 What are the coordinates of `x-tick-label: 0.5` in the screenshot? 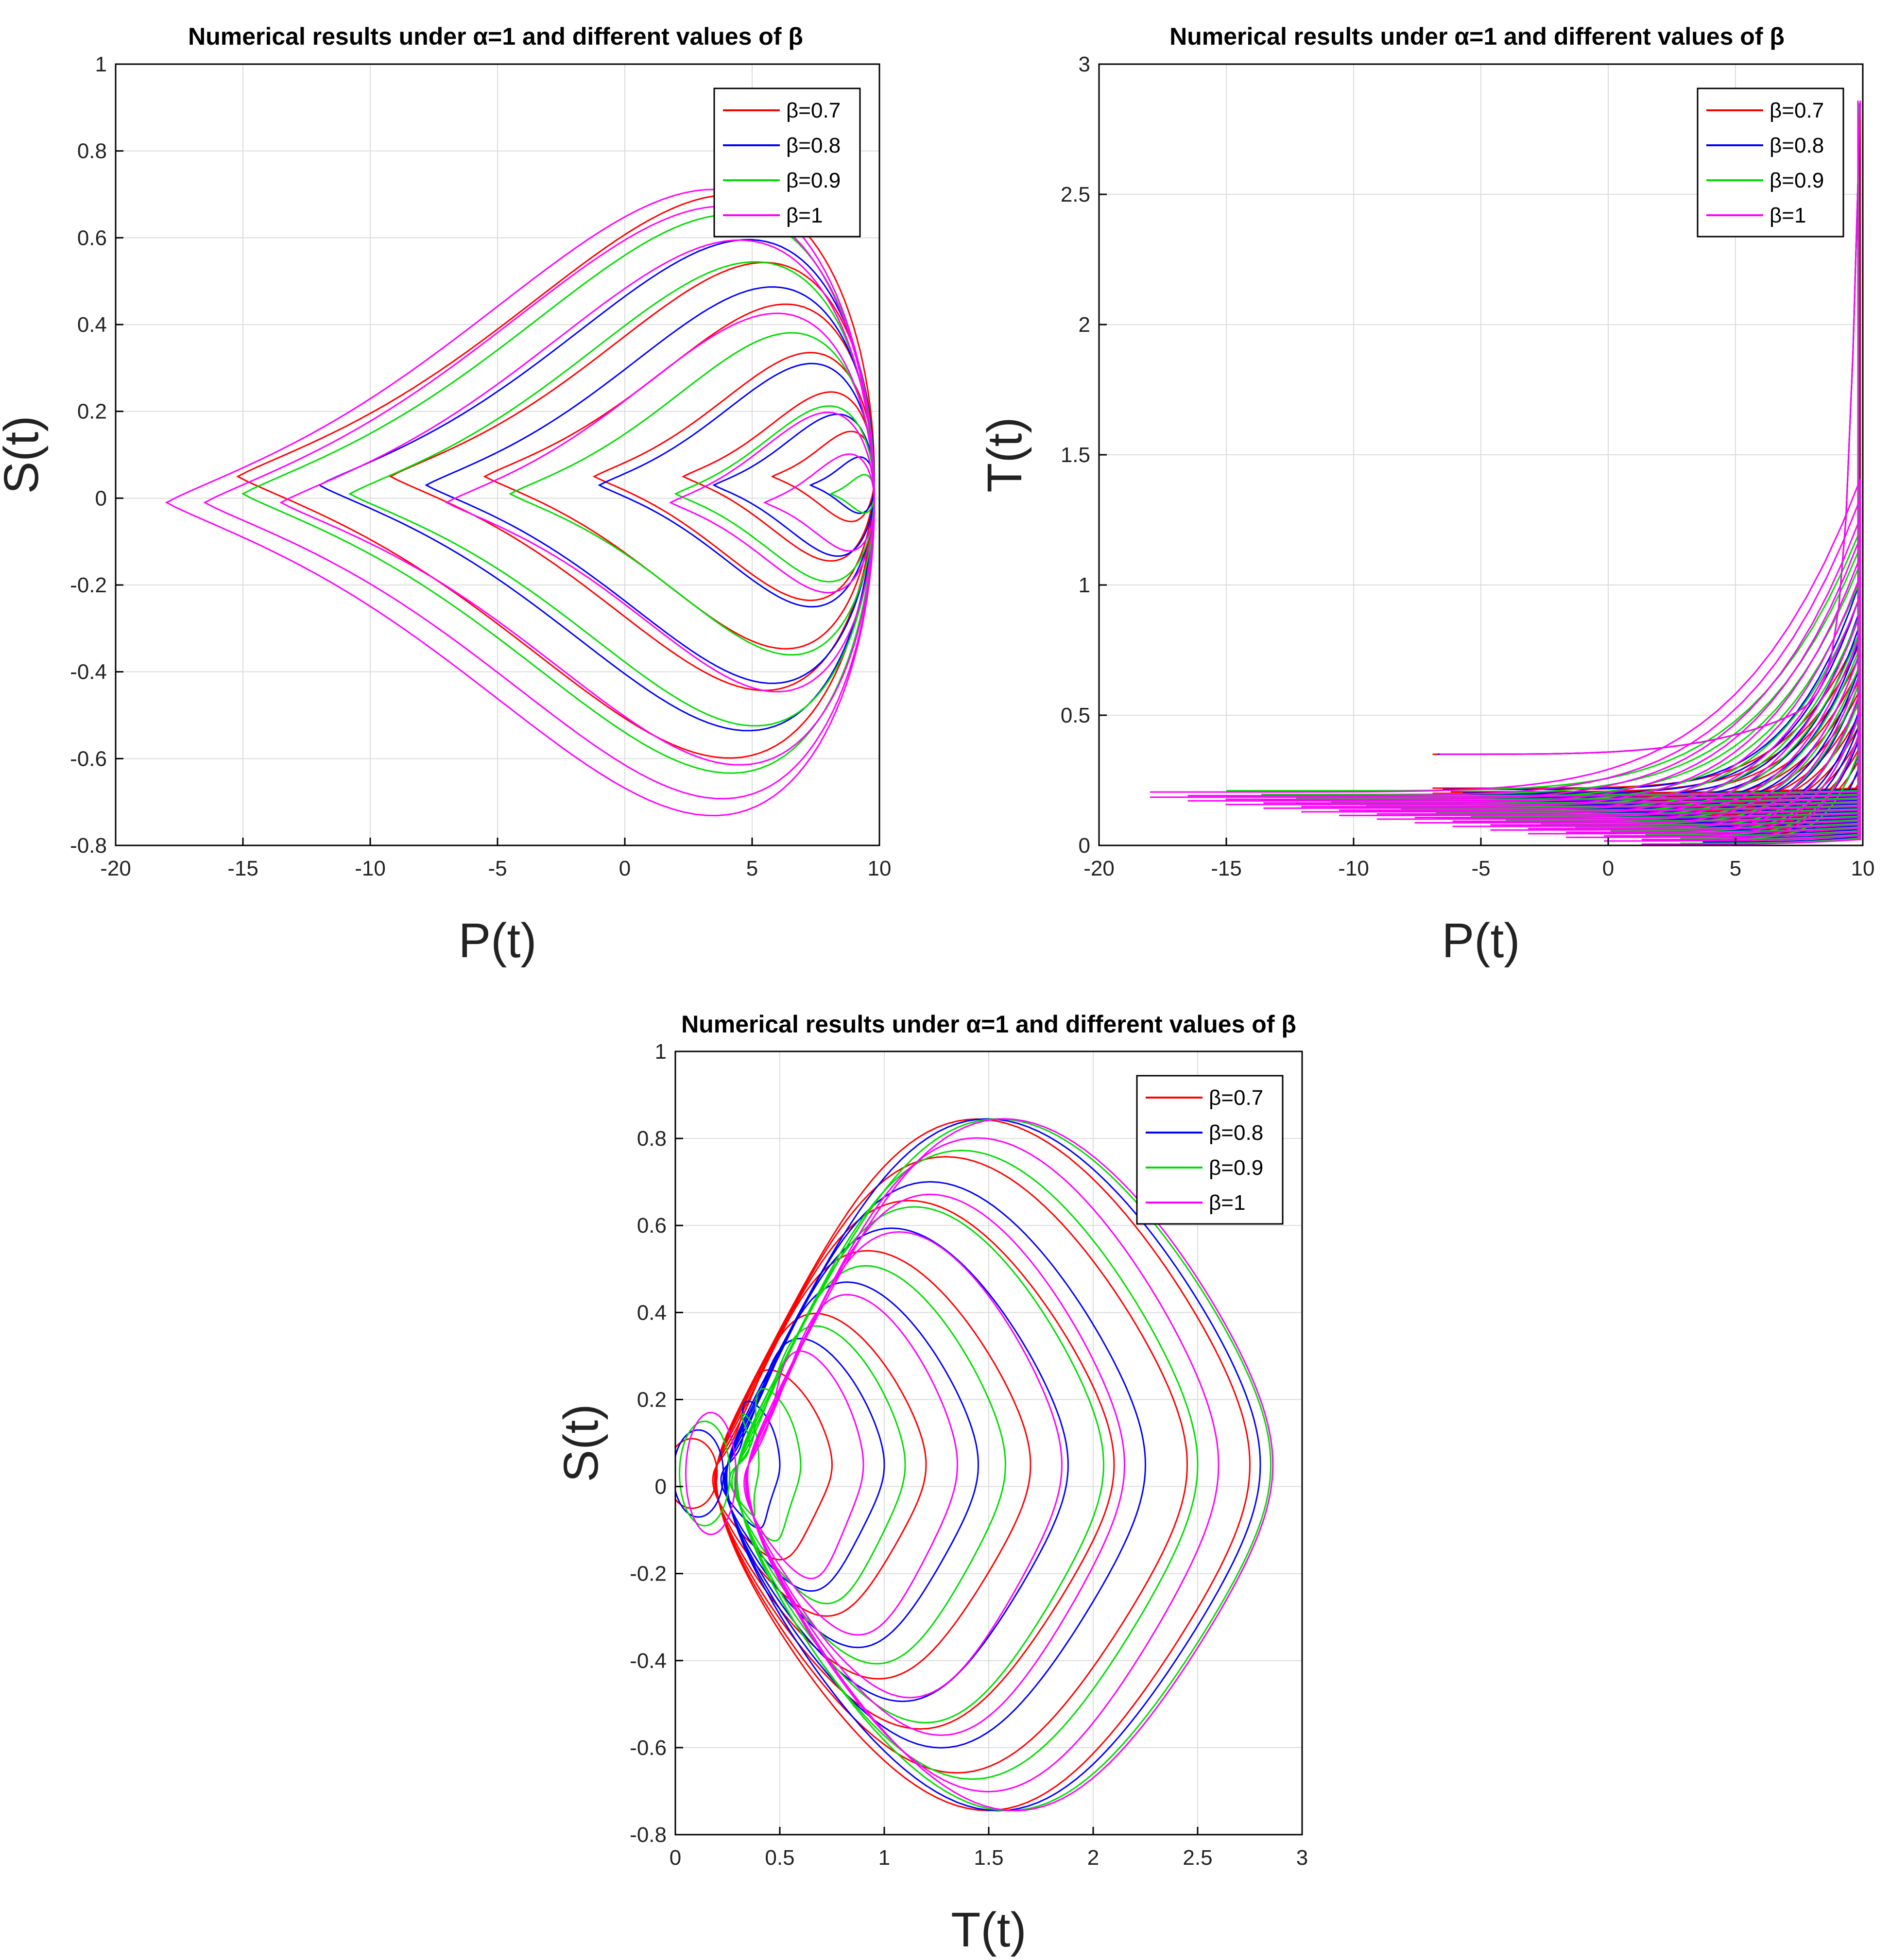 It's located at (779, 1858).